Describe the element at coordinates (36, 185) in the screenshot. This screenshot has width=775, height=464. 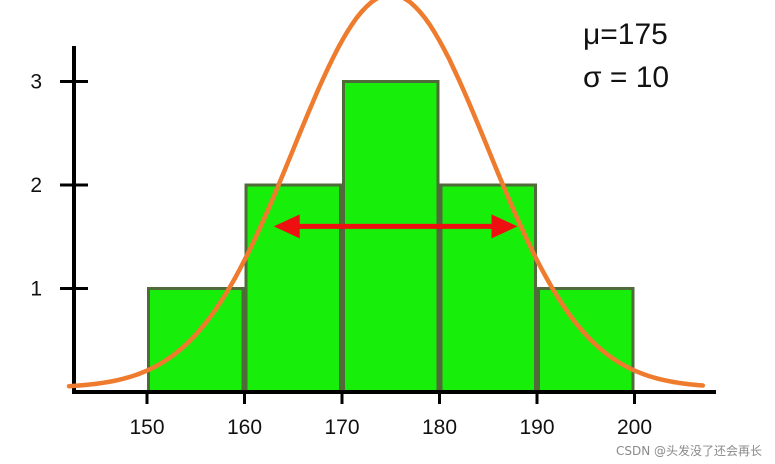
I see `y-tick-label-2: 2` at that location.